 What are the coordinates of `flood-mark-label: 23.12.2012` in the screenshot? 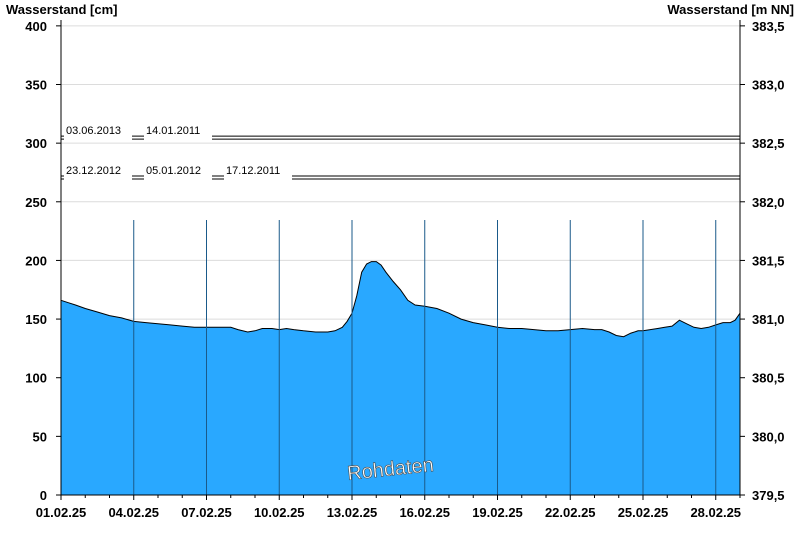 It's located at (93, 171).